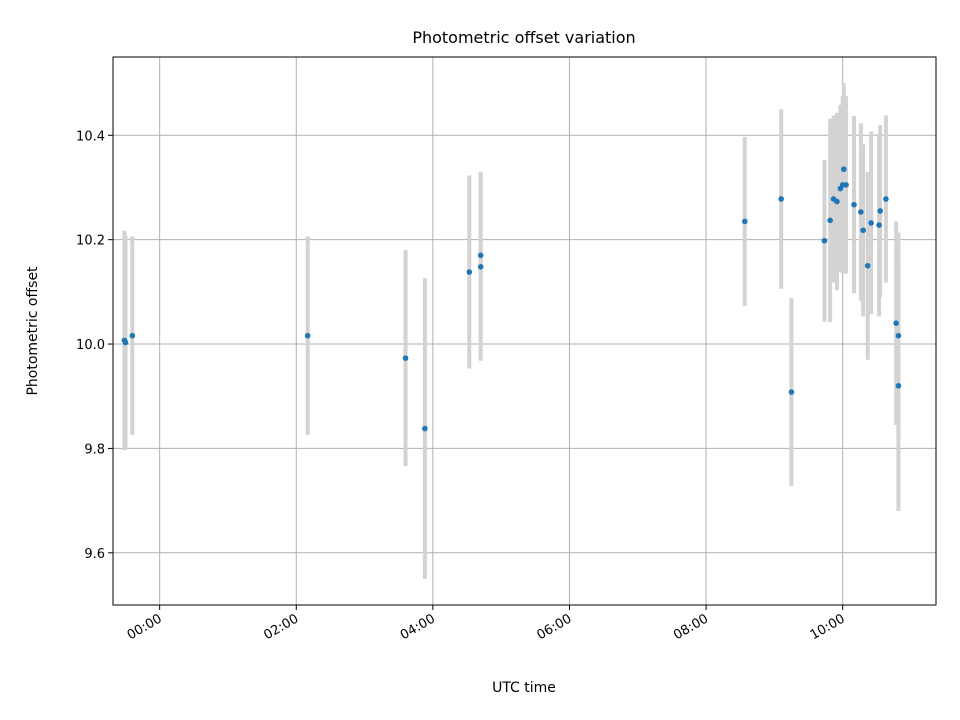 The image size is (960, 720). What do you see at coordinates (418, 627) in the screenshot?
I see `x-tick-label: 04:00` at bounding box center [418, 627].